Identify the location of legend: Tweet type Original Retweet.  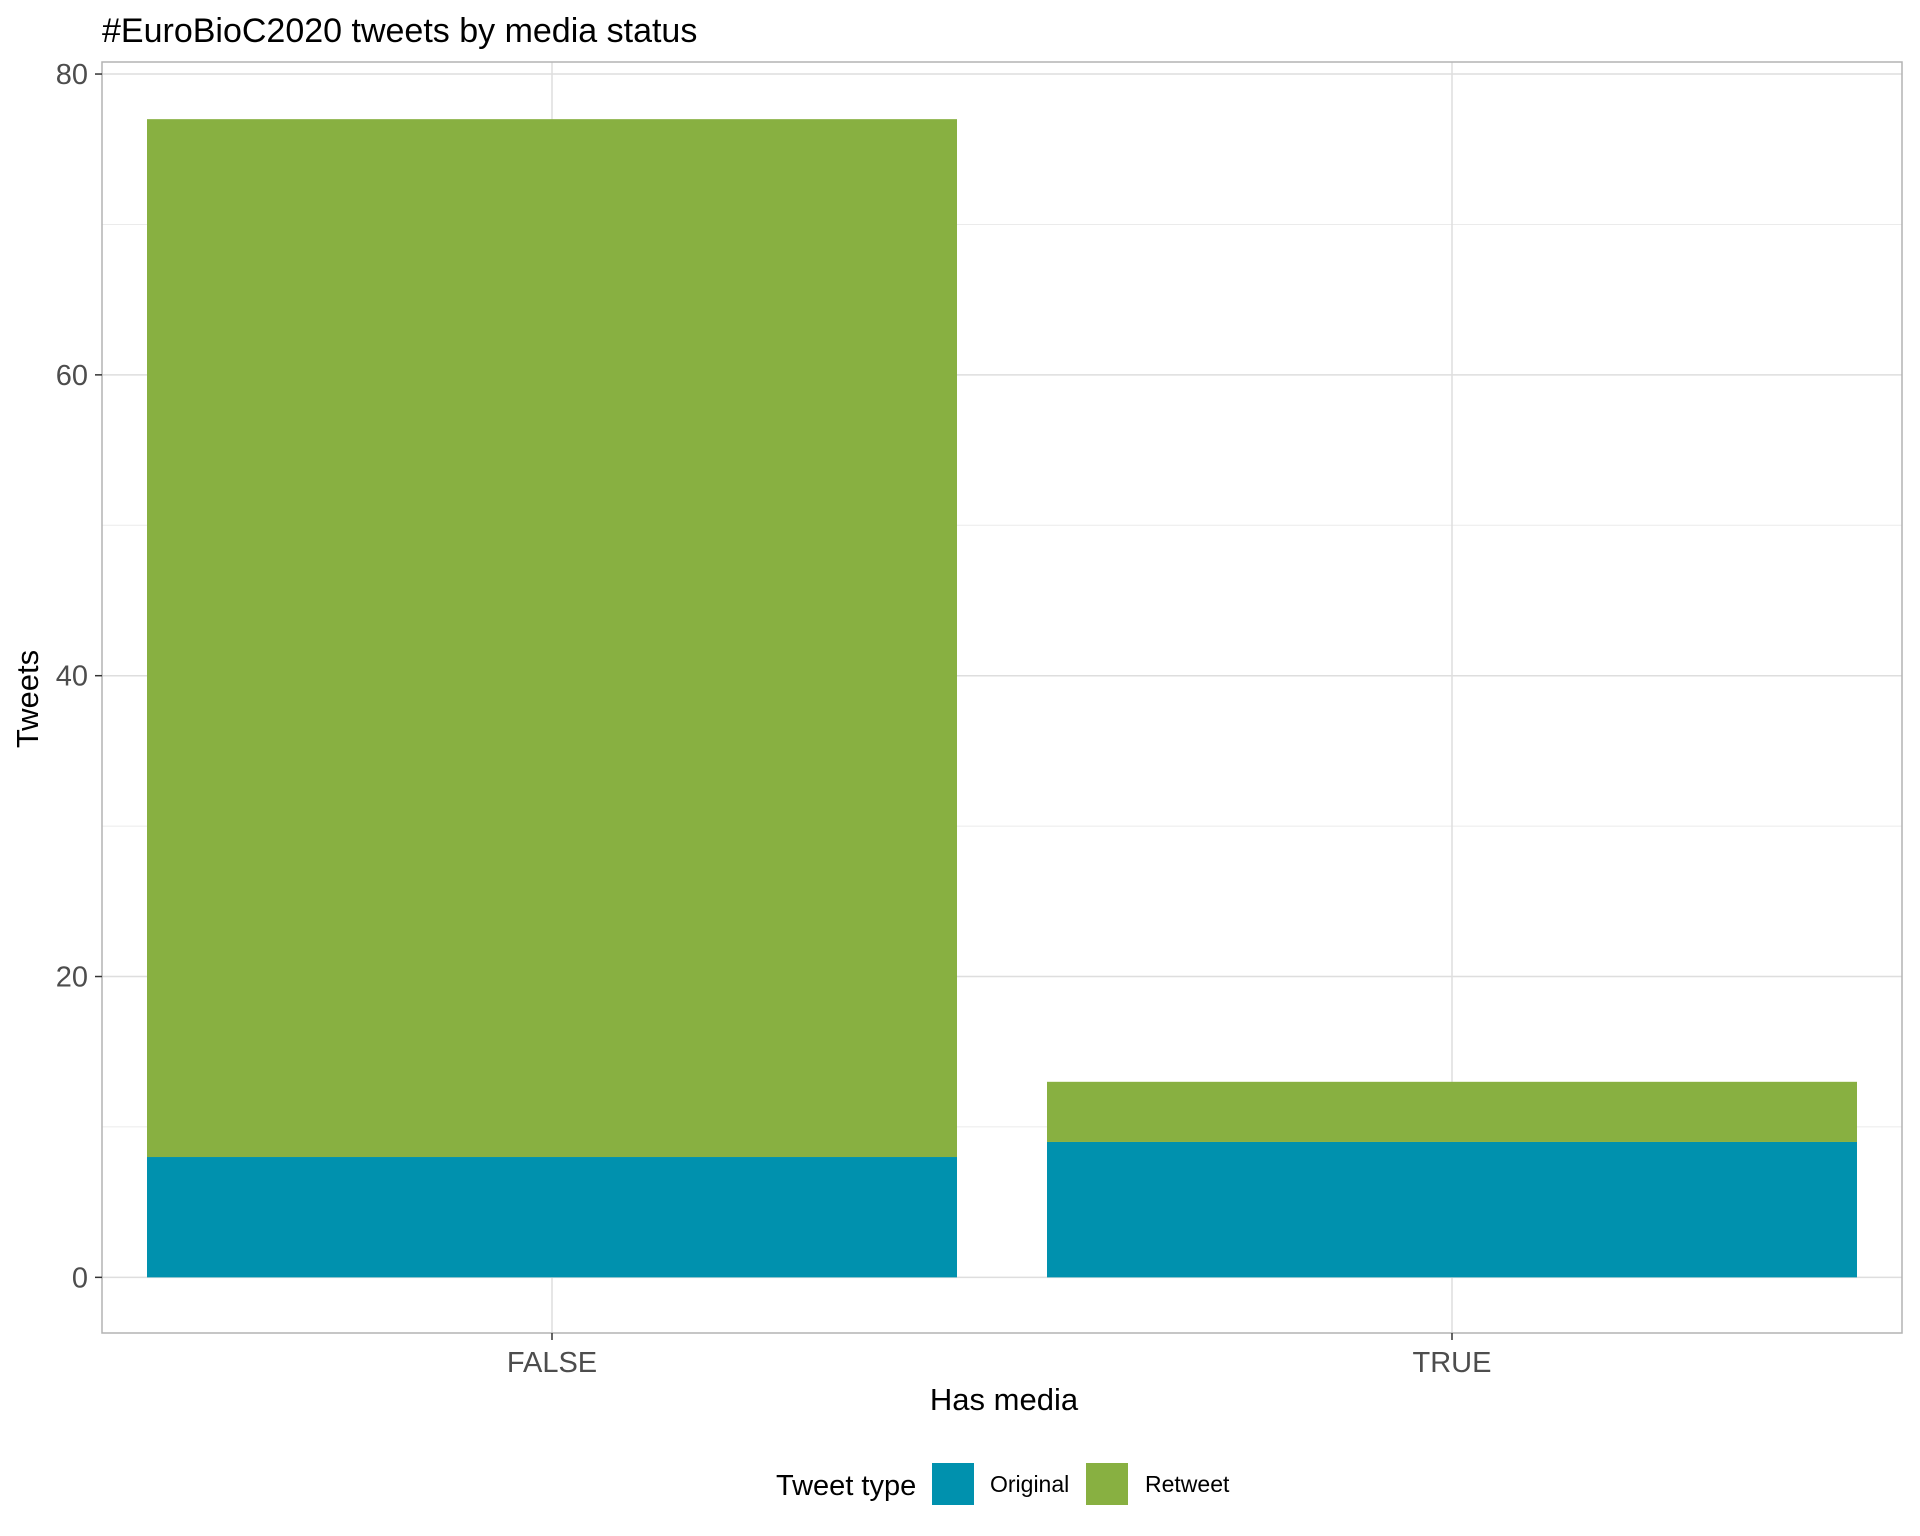
(1003, 1484).